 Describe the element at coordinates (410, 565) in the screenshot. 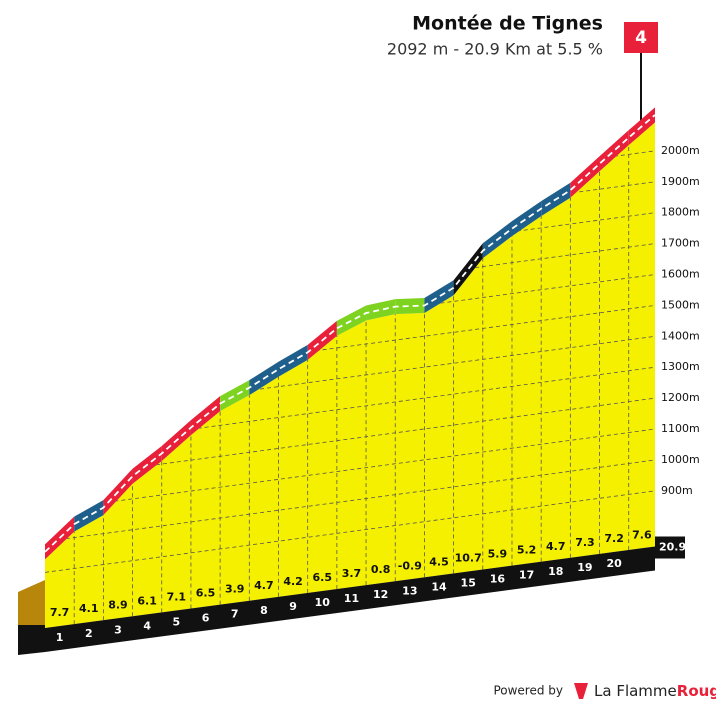

I see `gradient-label: -0.9` at that location.